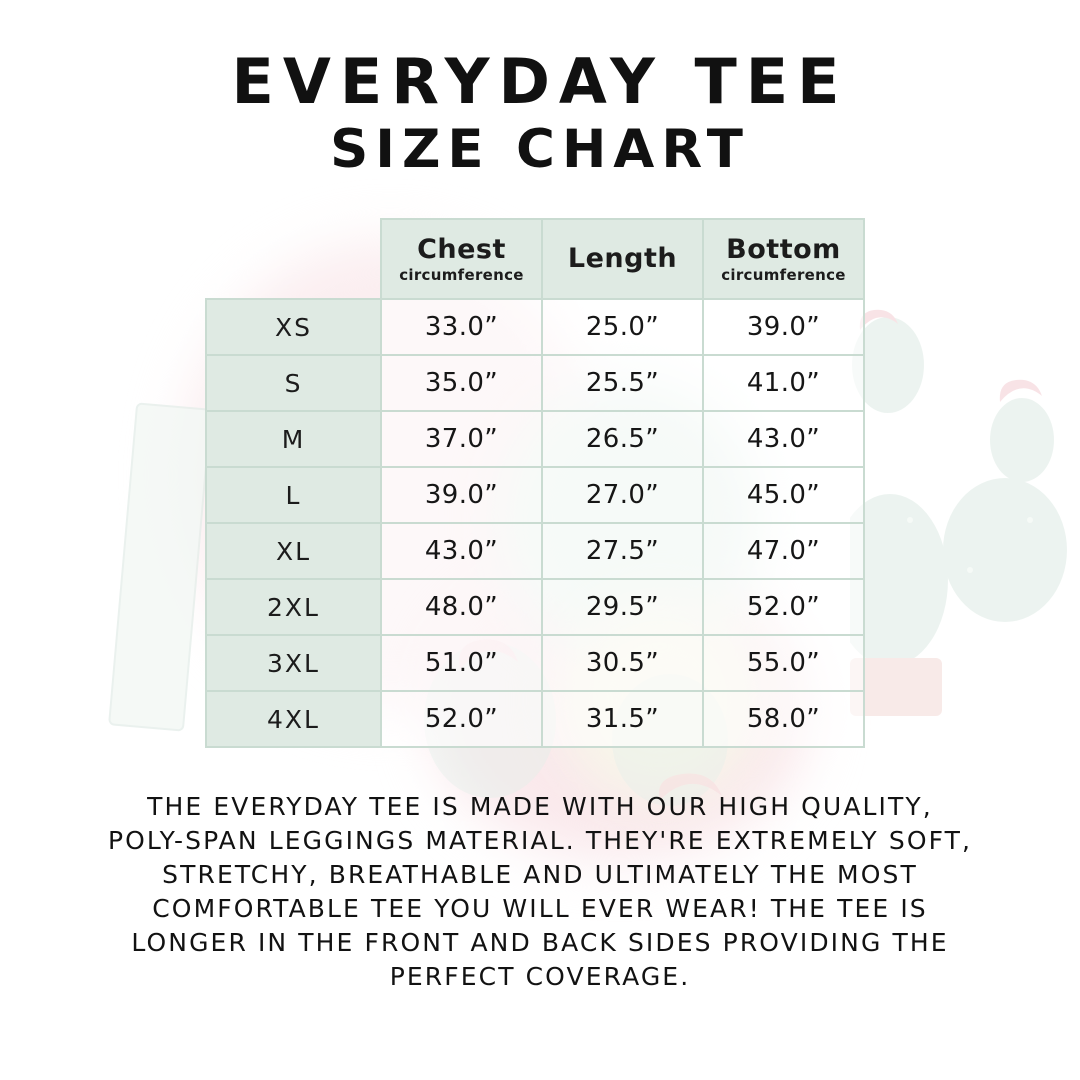 Image resolution: width=1080 pixels, height=1080 pixels. I want to click on column-header-bottom-sublabel: circumference, so click(783, 274).